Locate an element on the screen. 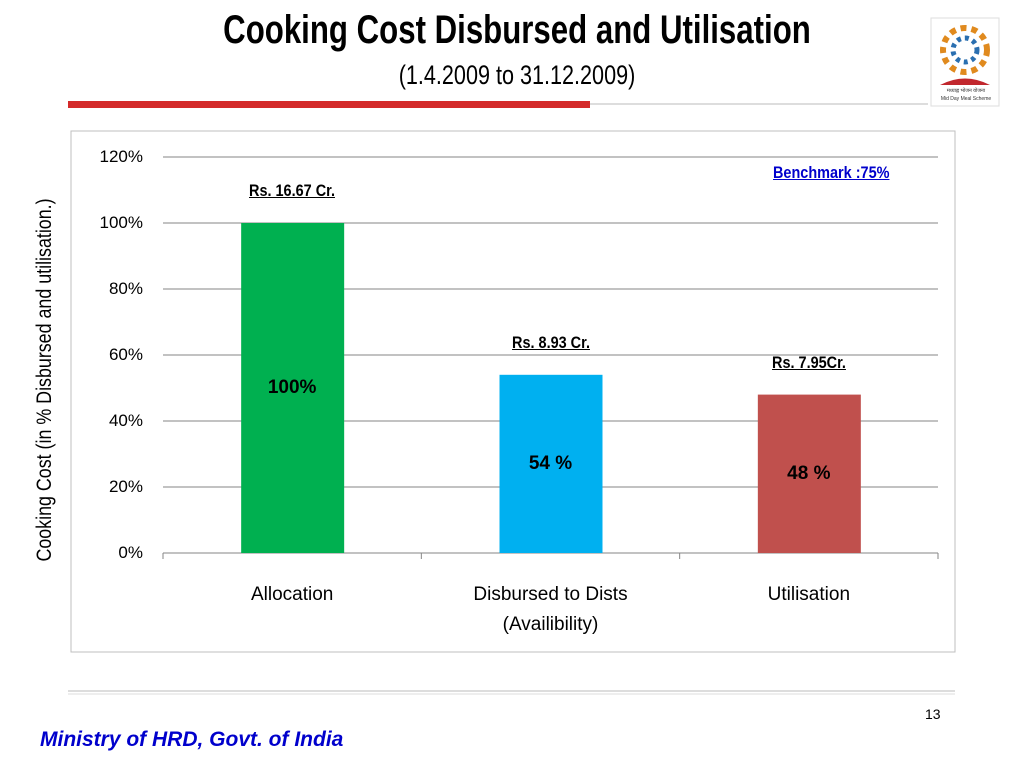 The image size is (1024, 768). bar-annotation: Rs. 7.95Cr. is located at coordinates (808, 362).